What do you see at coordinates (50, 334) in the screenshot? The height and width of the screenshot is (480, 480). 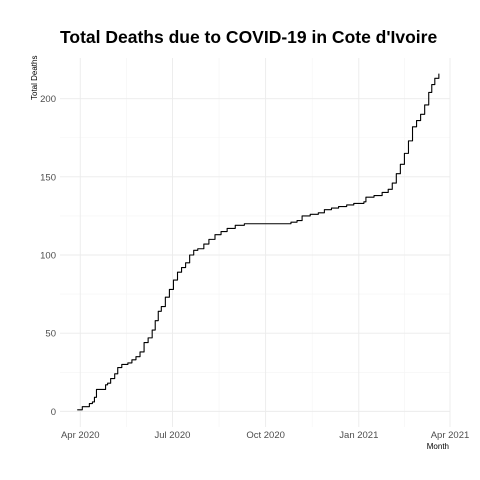 I see `y-tick-label: 50` at bounding box center [50, 334].